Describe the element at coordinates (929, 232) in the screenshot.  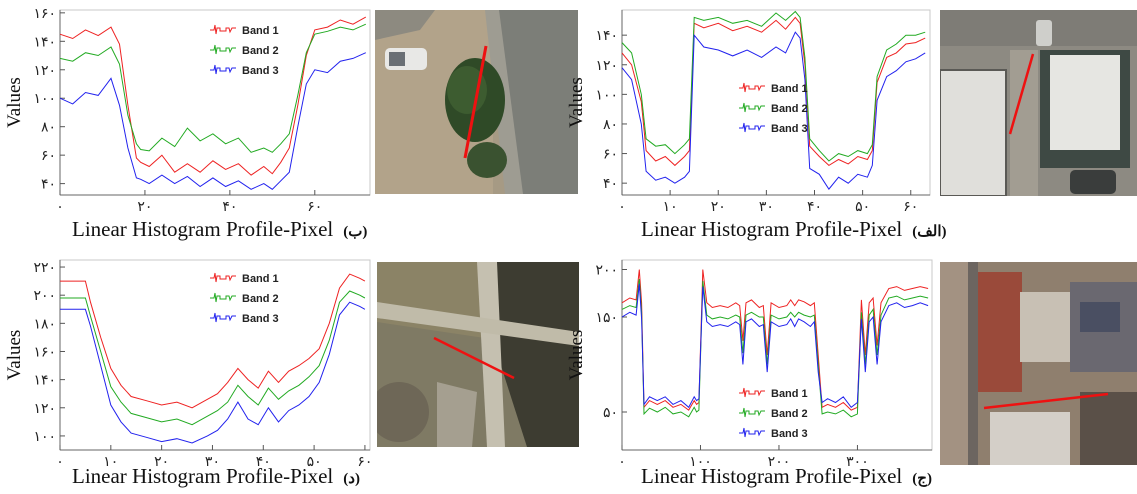
I see `panel-label-alef: (الف)` at that location.